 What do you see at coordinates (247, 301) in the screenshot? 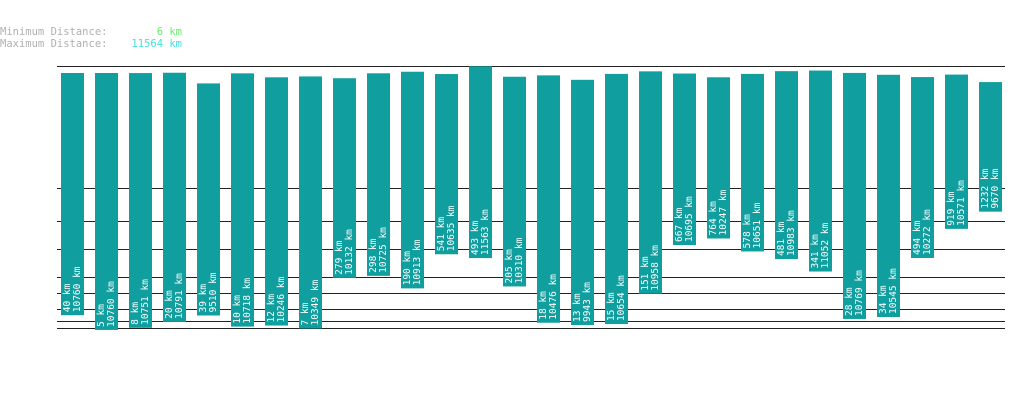
I see `max-label: 10718 km` at bounding box center [247, 301].